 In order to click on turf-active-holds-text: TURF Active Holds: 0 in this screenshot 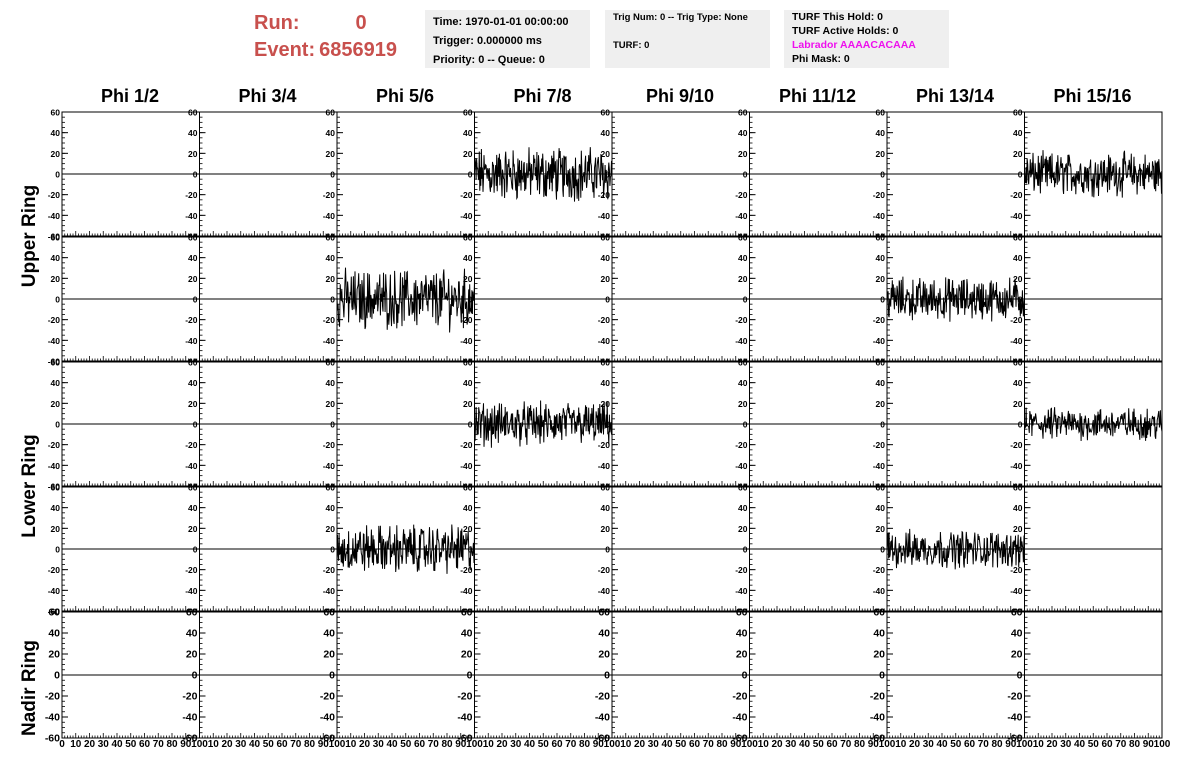, I will do `click(845, 31)`.